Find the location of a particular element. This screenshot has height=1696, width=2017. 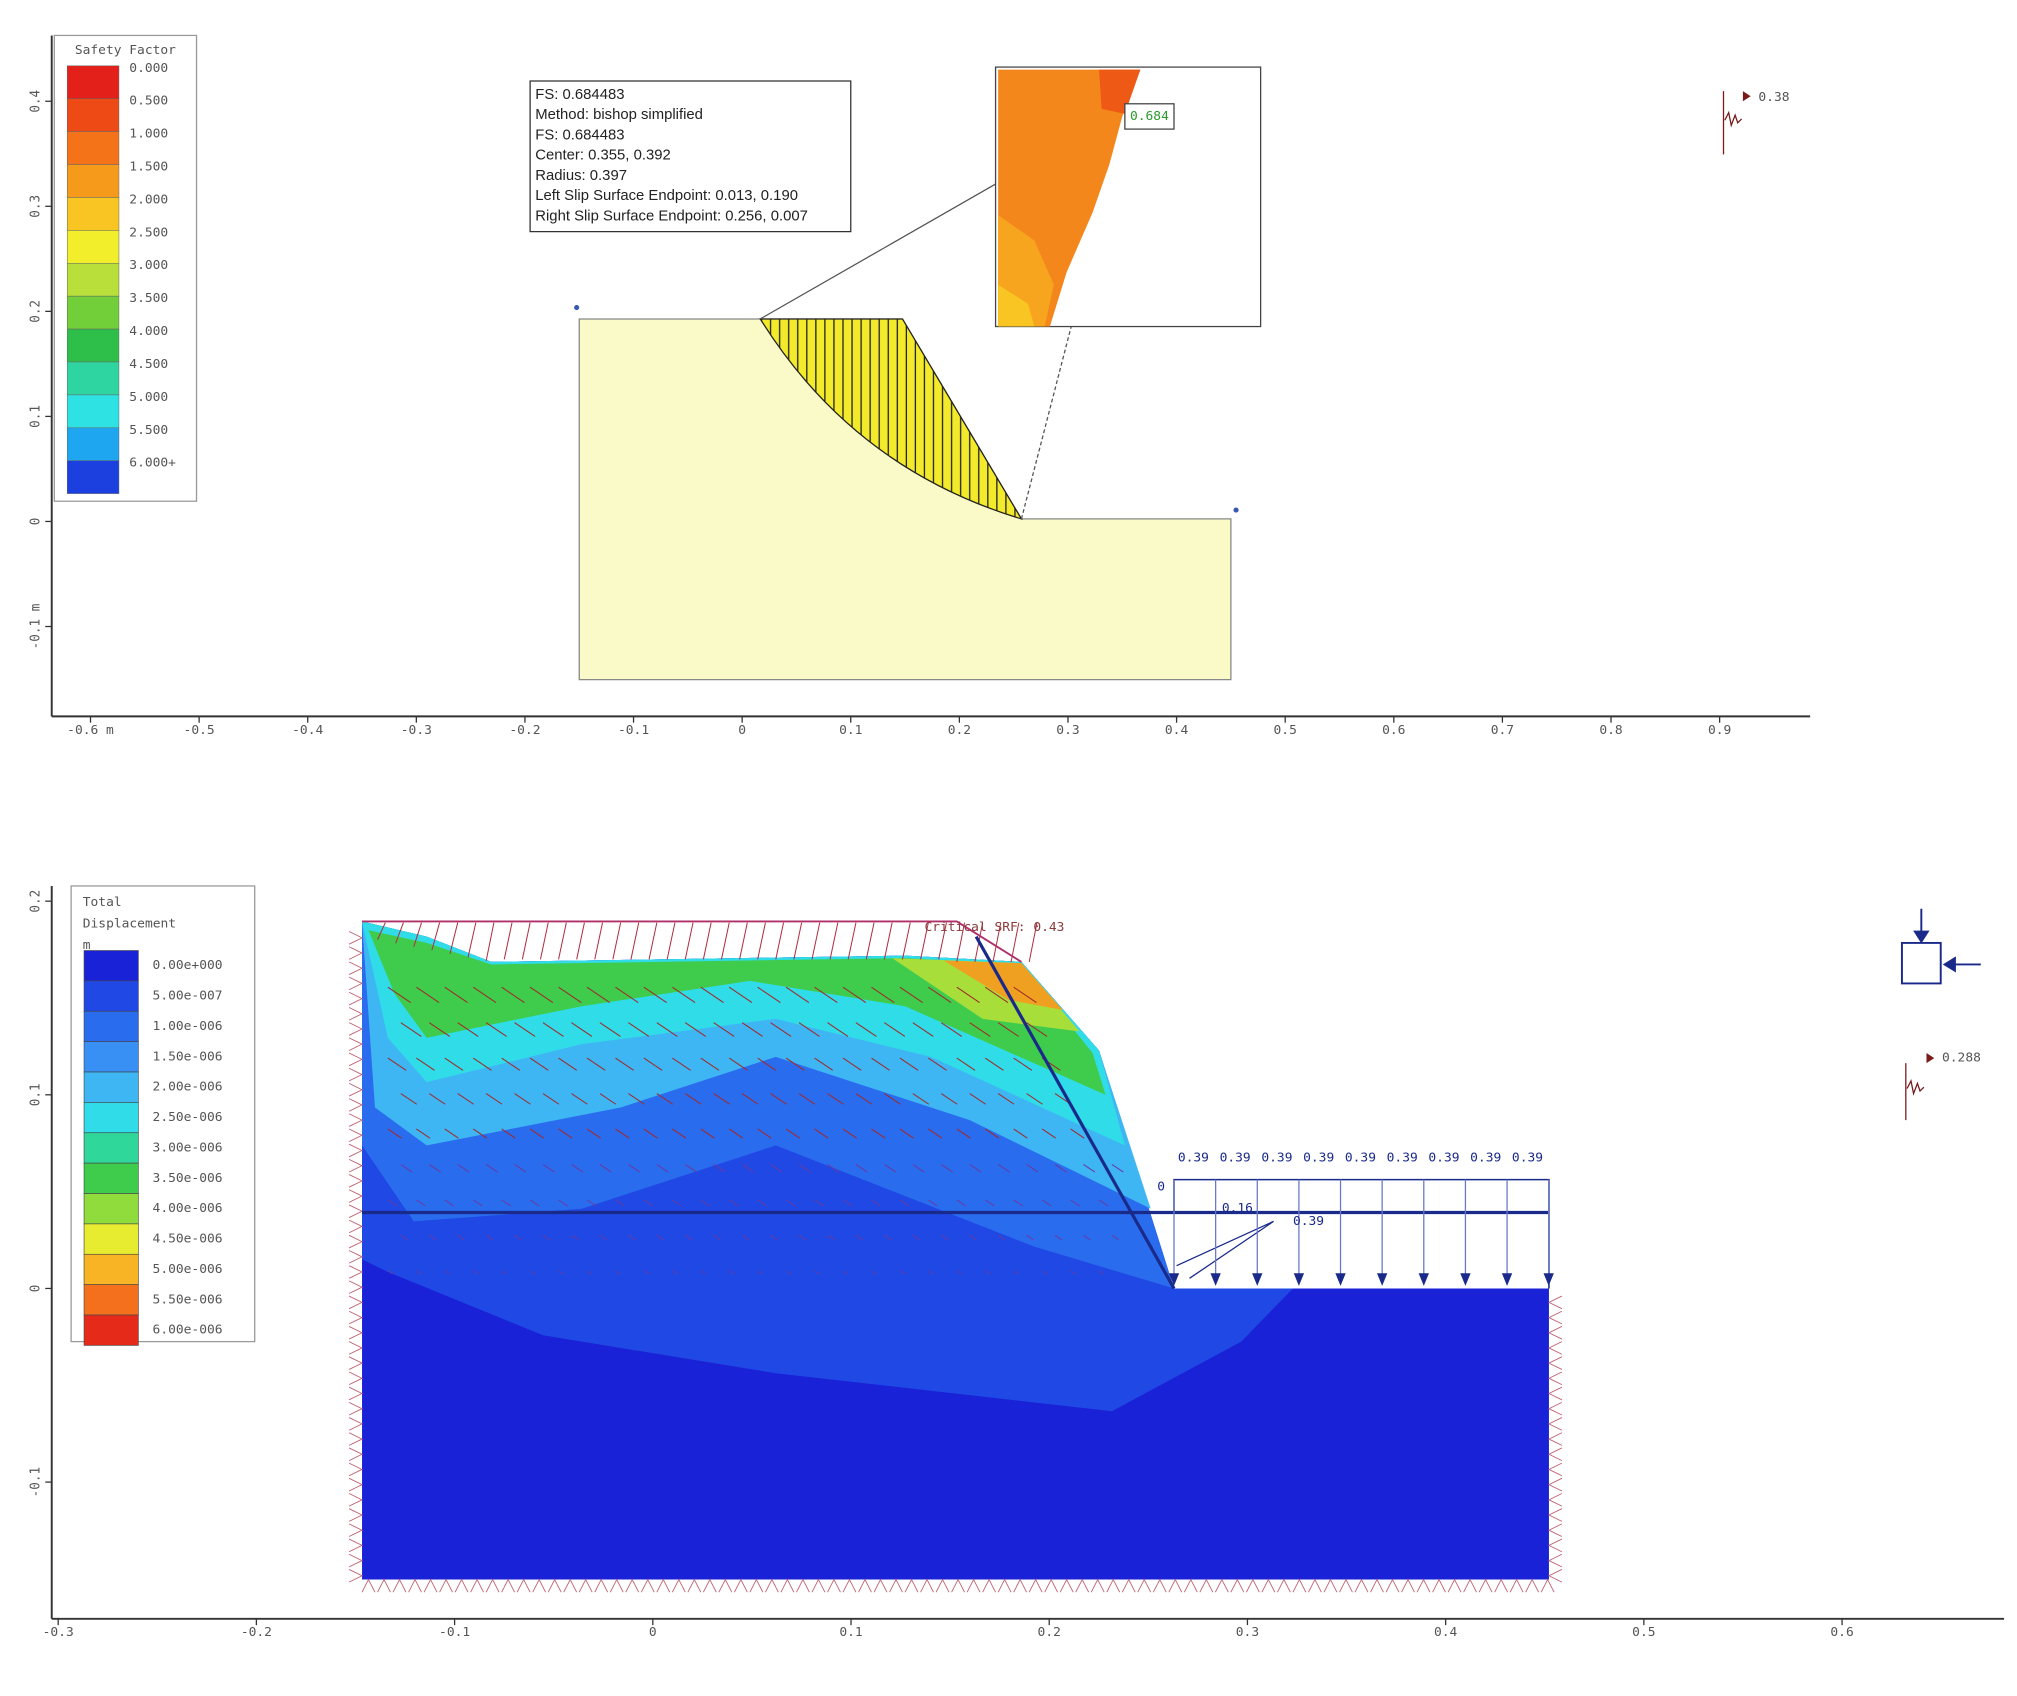

x-tick-label: -0.4 is located at coordinates (307, 730).